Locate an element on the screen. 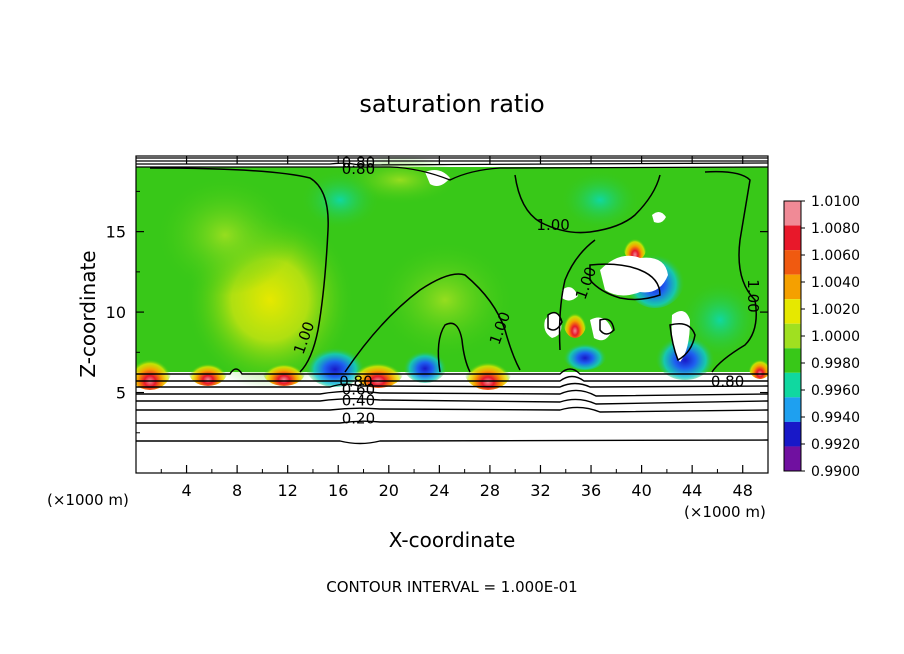 This screenshot has width=904, height=654. colorbar-label: 1.0020 is located at coordinates (835, 310).